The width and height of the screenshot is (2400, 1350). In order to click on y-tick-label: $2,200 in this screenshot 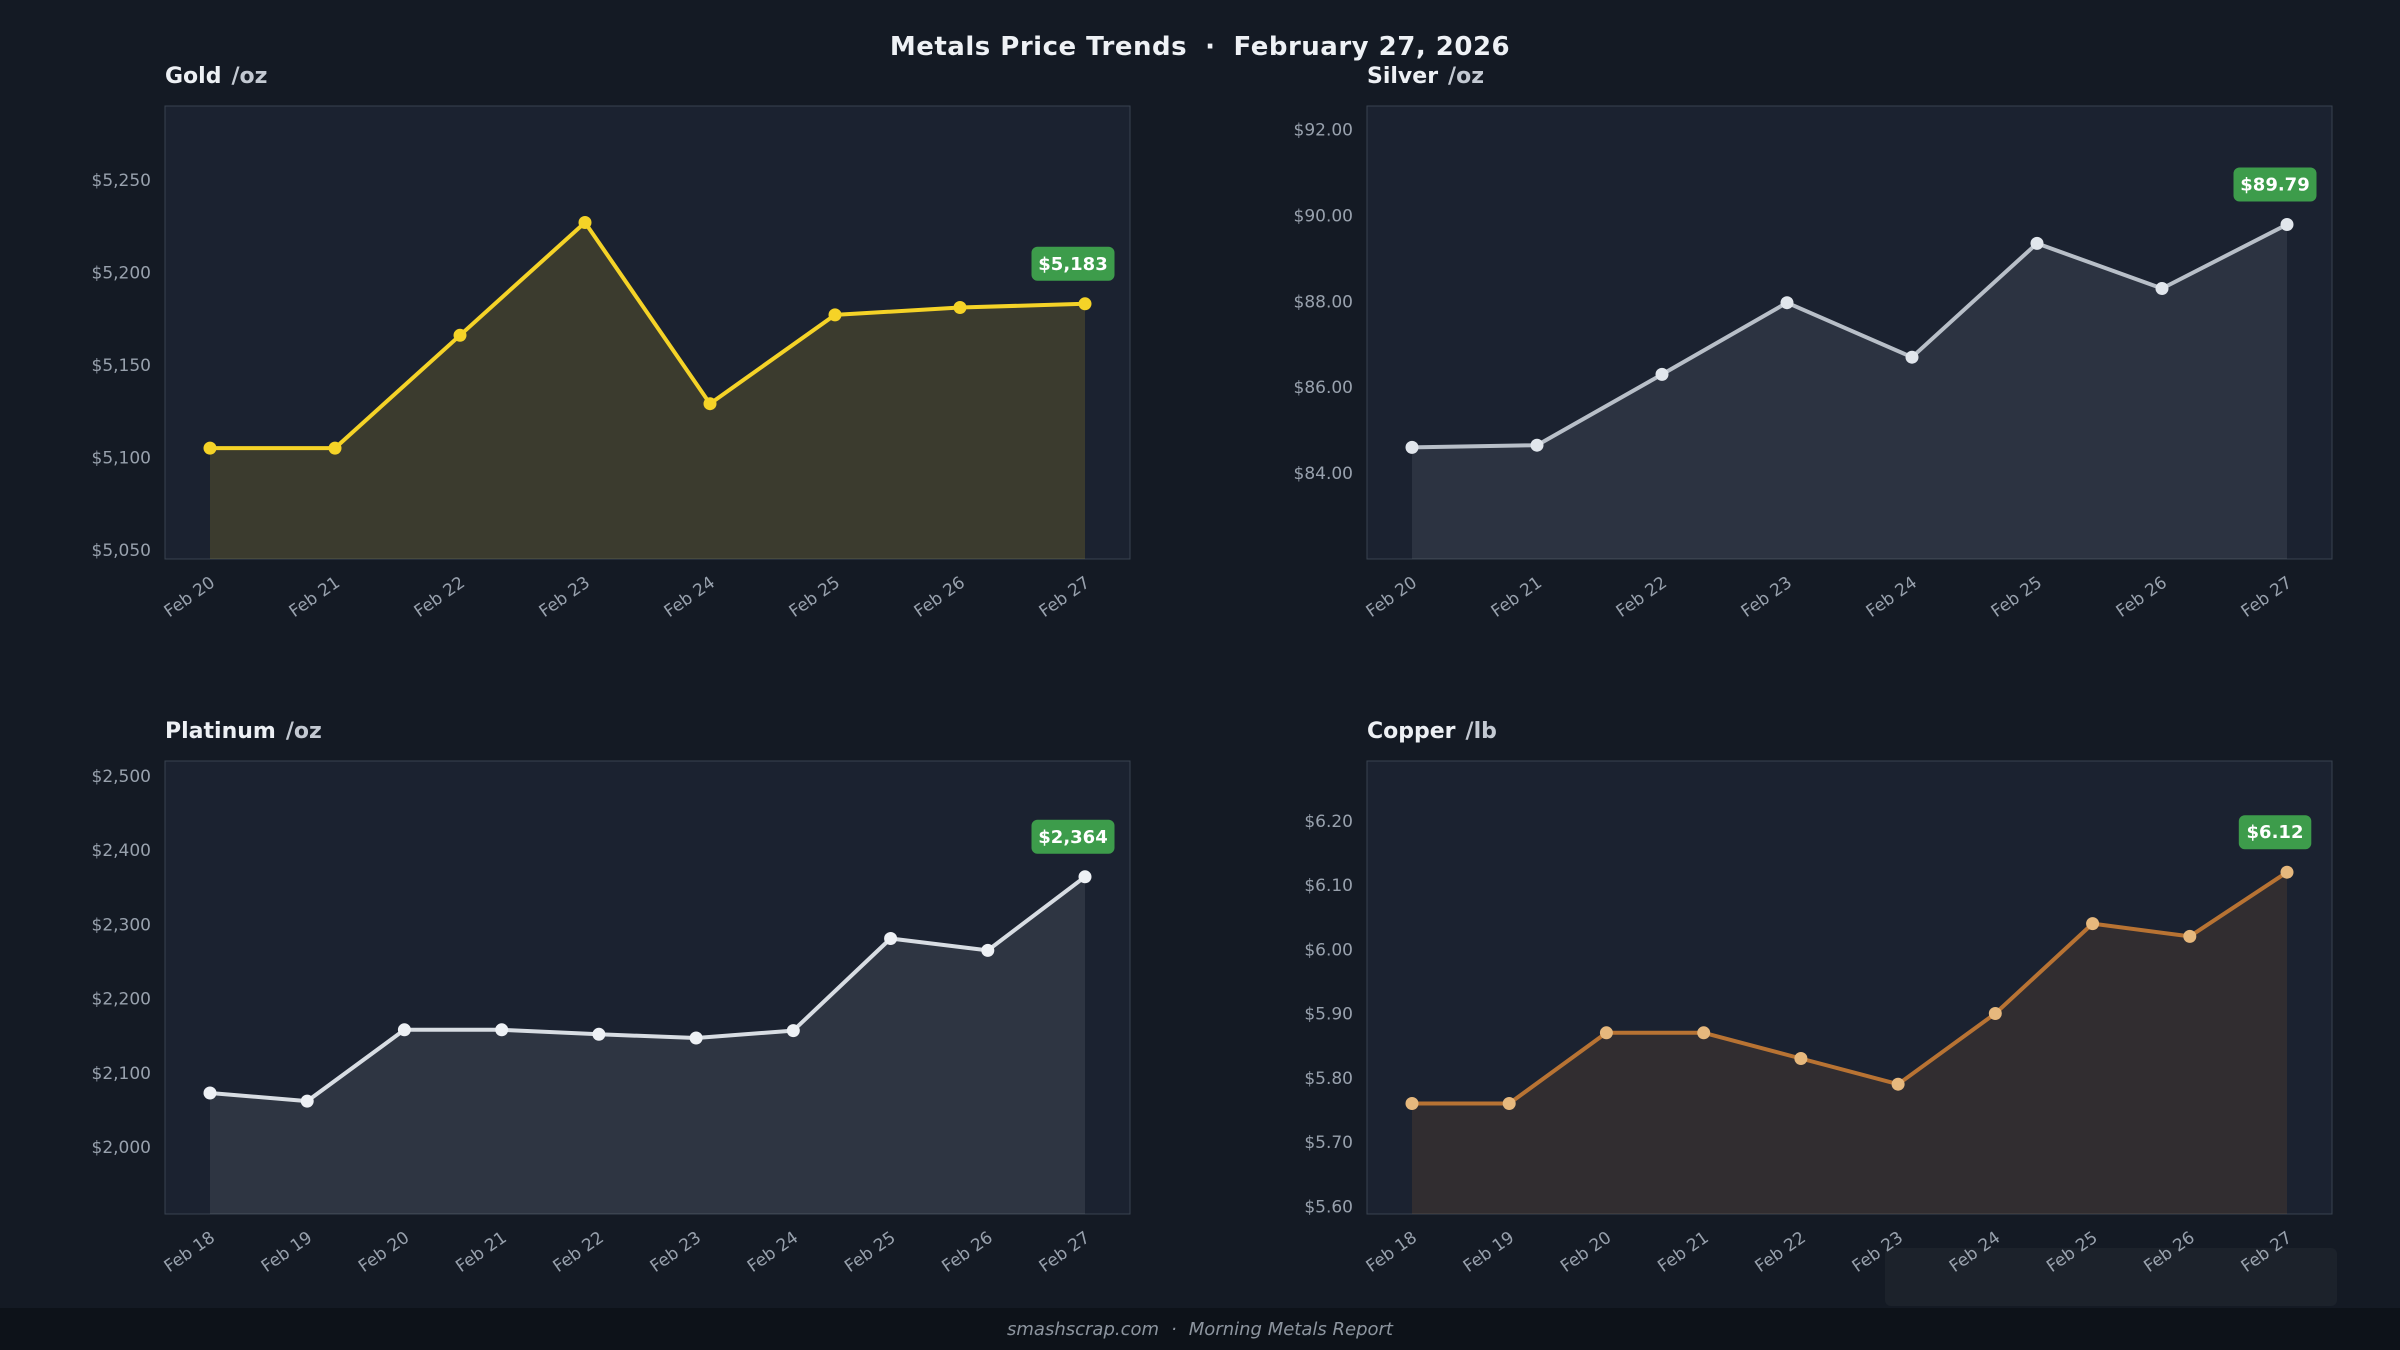, I will do `click(121, 1000)`.